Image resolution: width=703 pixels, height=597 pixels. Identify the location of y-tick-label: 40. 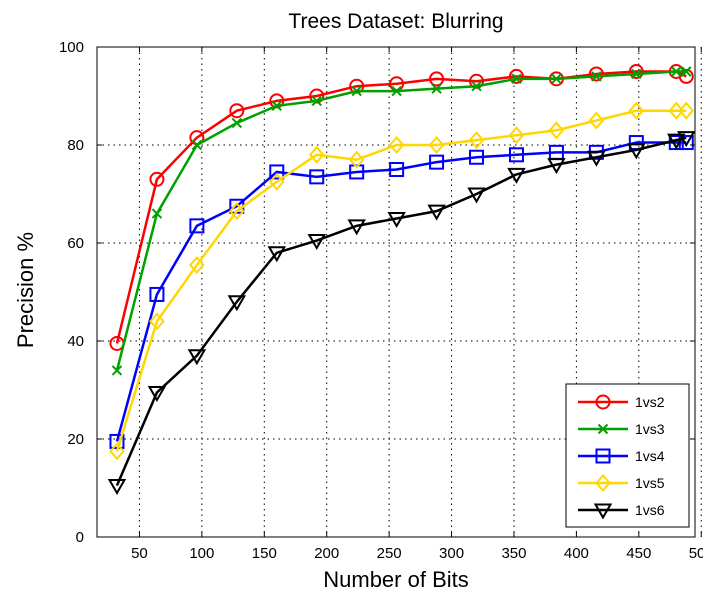
(75, 341).